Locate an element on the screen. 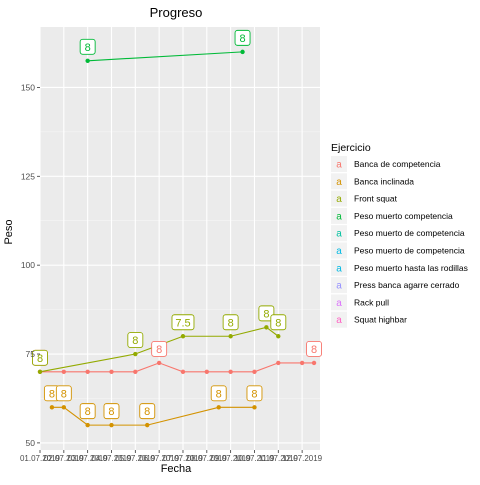 Image resolution: width=480 pixels, height=485 pixels. x-tick-label: 02.07.2019 is located at coordinates (64, 458).